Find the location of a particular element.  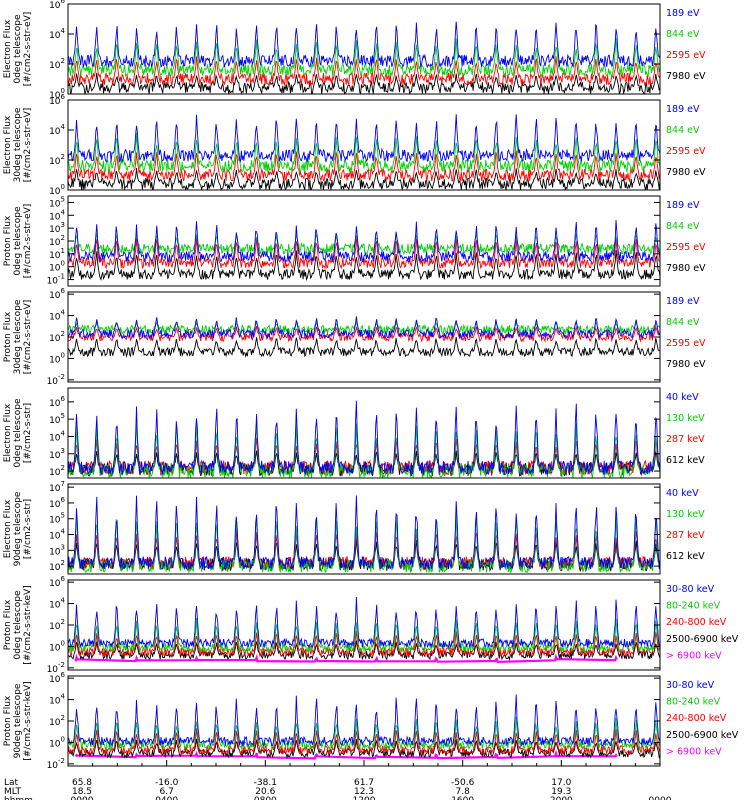

time-tick-label: 17.0 is located at coordinates (561, 783).